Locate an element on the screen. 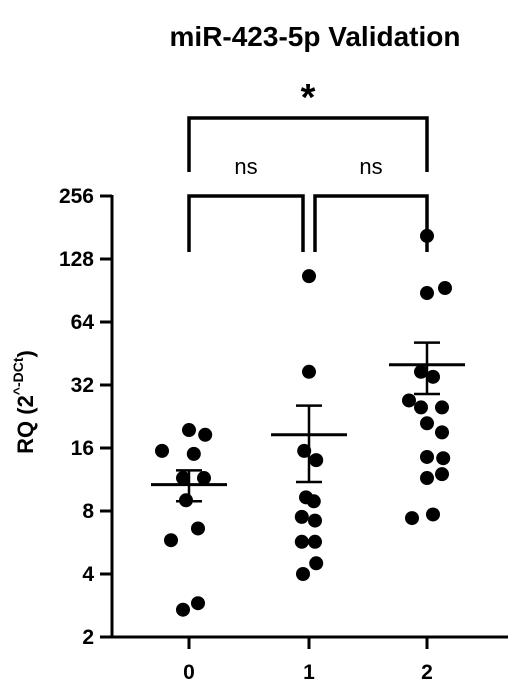 The image size is (520, 692). x-tick-label: 0 is located at coordinates (189, 672).